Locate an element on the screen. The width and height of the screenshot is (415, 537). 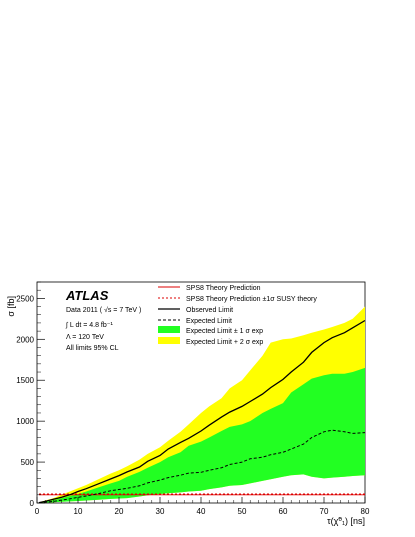
lumi-label: ∫ L dt = 4.8 fb⁻¹ is located at coordinates (89, 325).